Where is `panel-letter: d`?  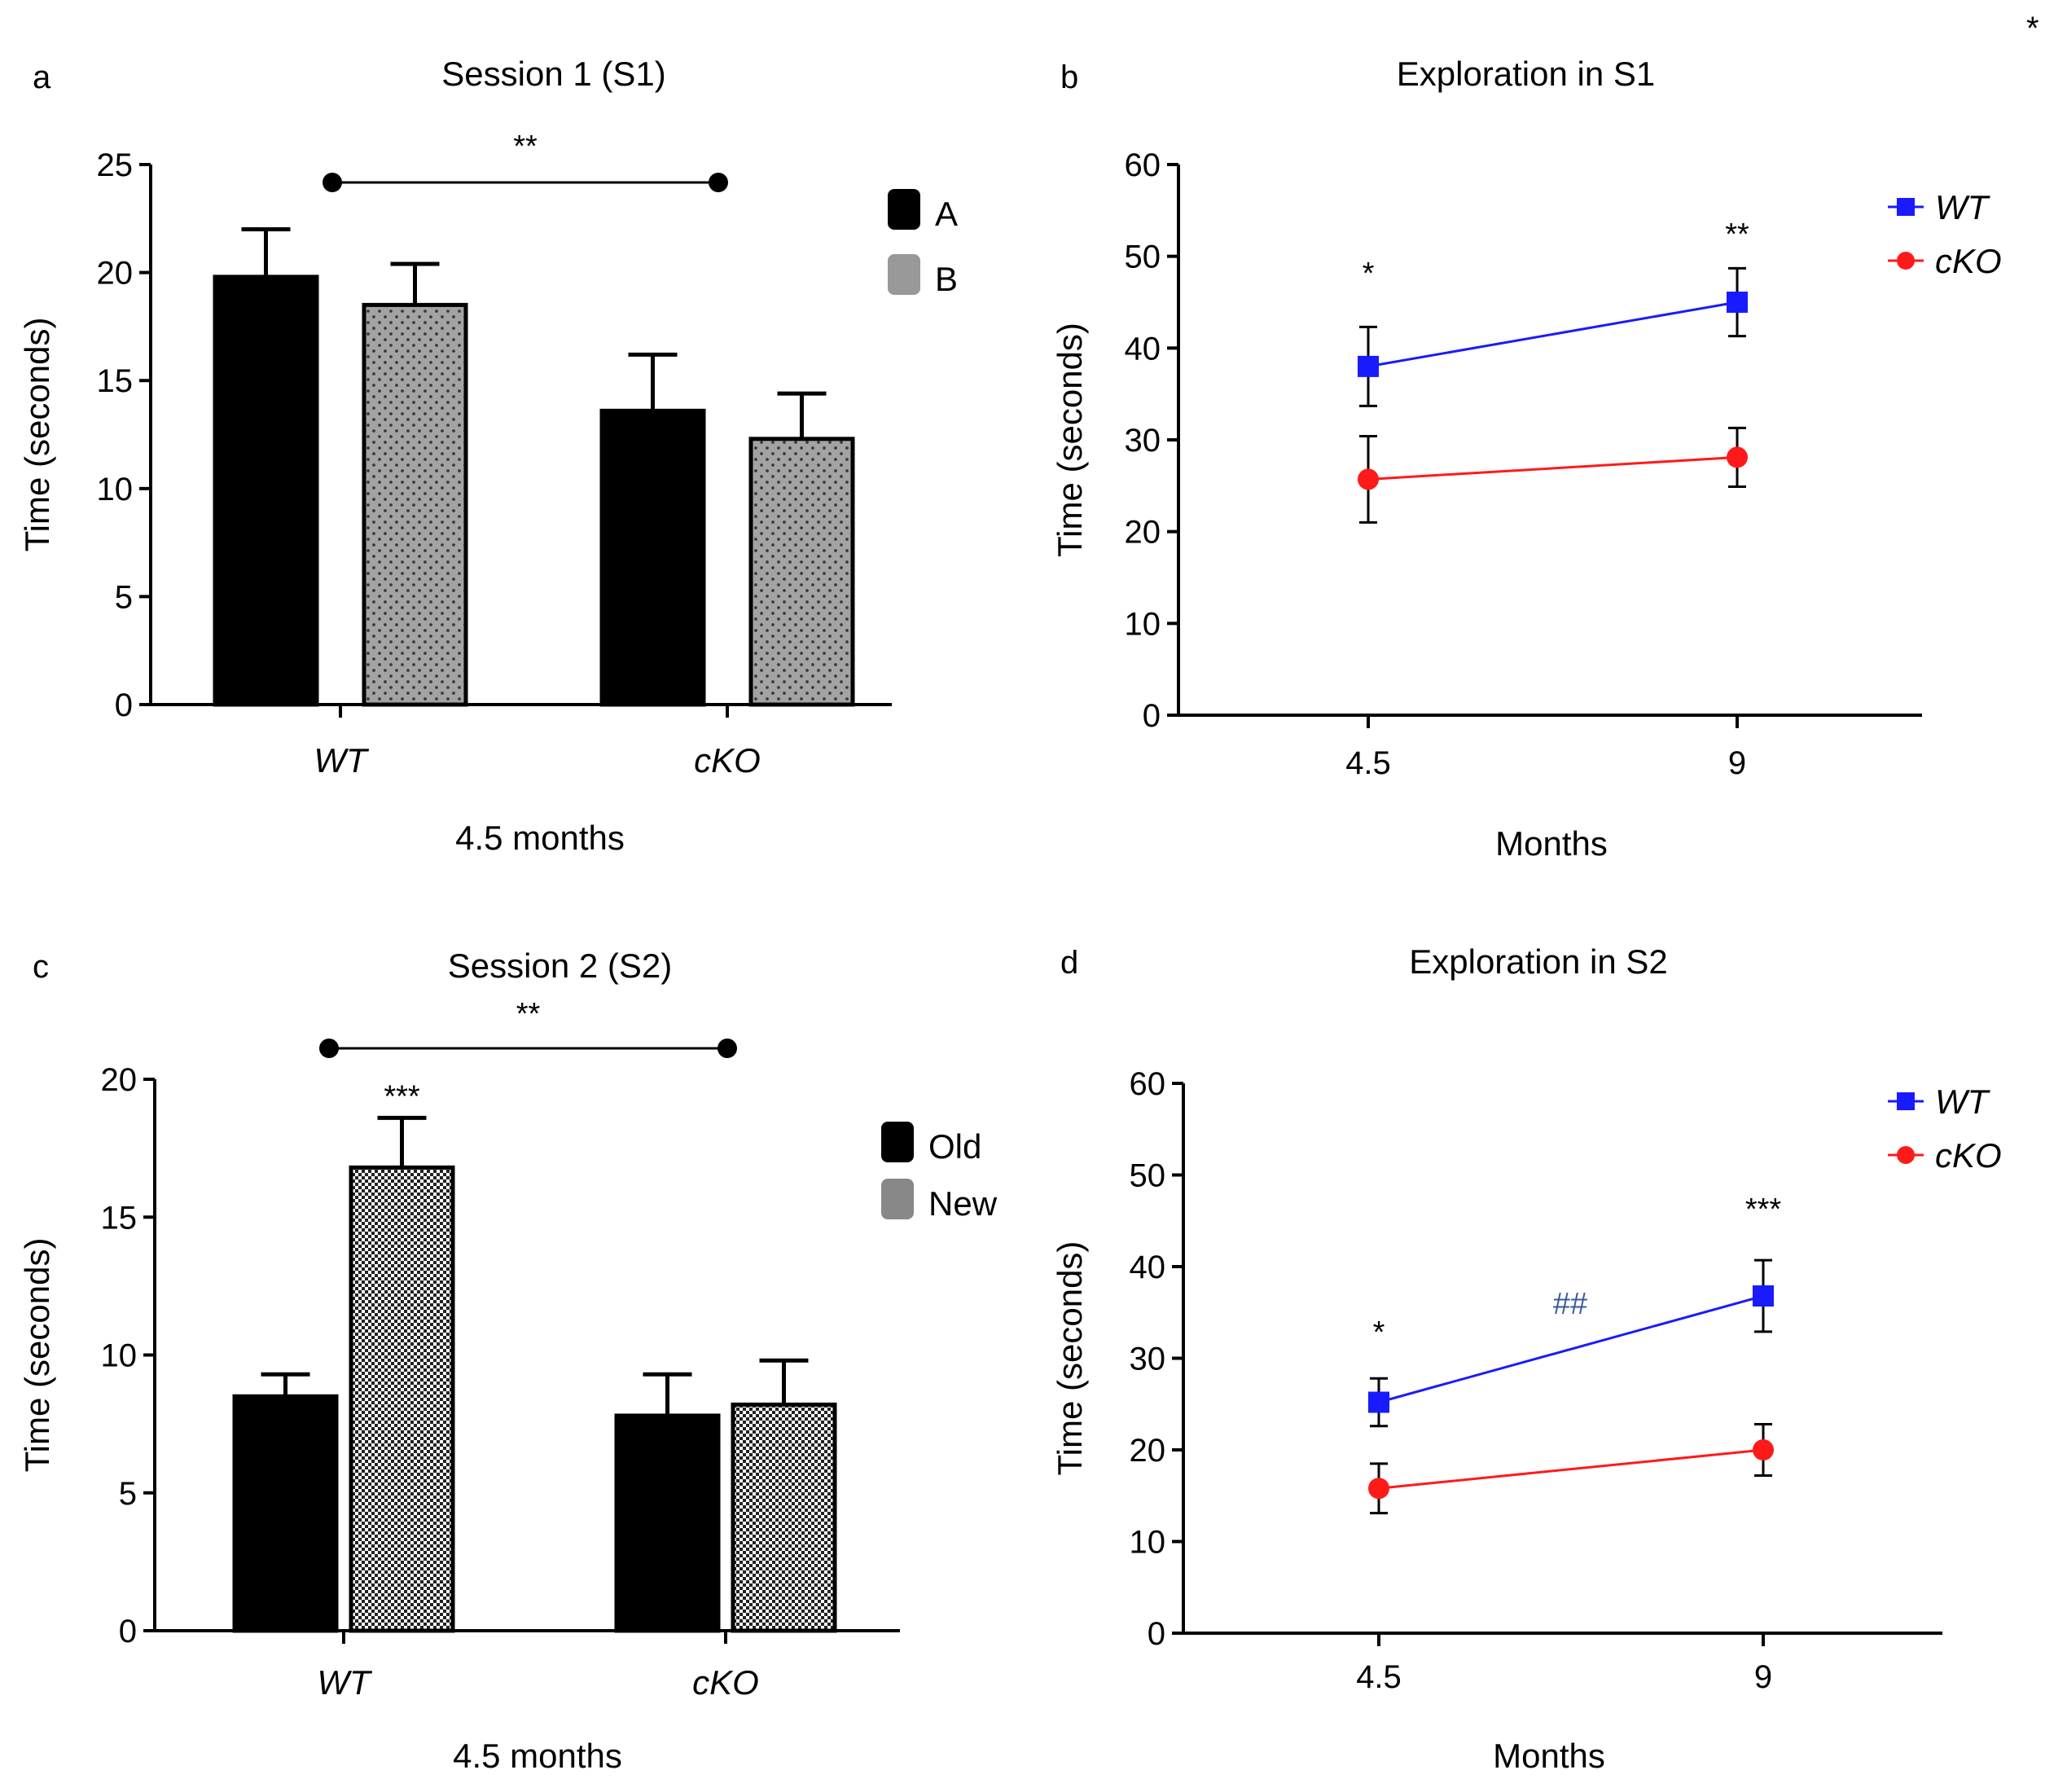 panel-letter: d is located at coordinates (1069, 963).